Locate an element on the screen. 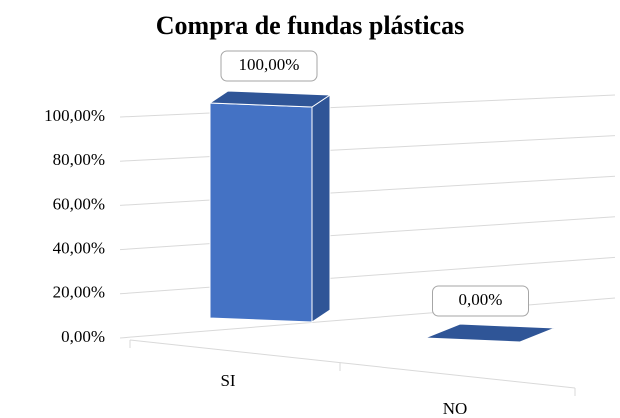 The image size is (620, 418). x-tick-label: NO is located at coordinates (455, 408).